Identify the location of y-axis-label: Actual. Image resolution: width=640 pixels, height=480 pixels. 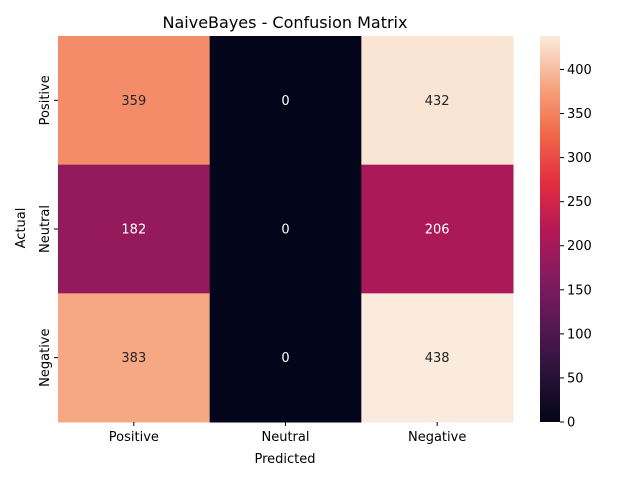
(21, 228).